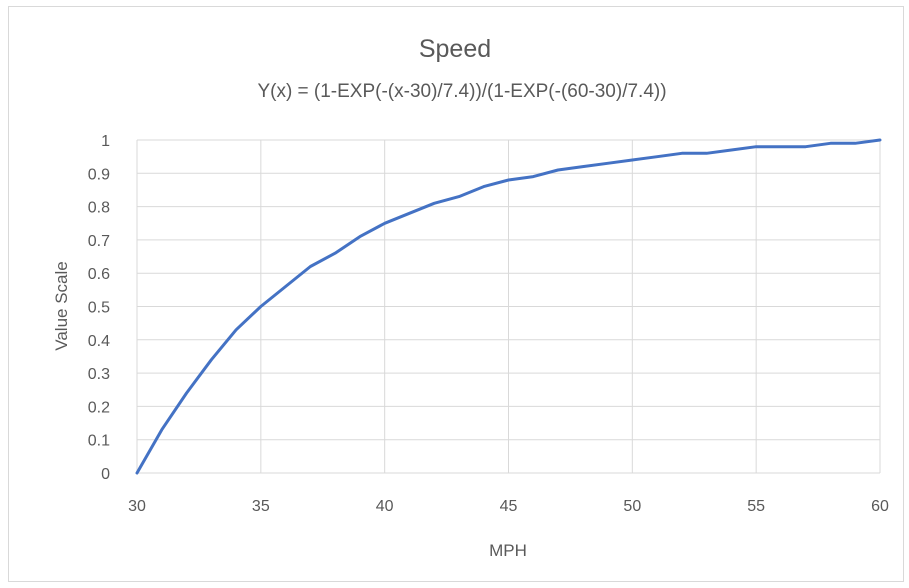  I want to click on x-axis-ticks: 30 35 40 45 50 55 60, so click(508, 506).